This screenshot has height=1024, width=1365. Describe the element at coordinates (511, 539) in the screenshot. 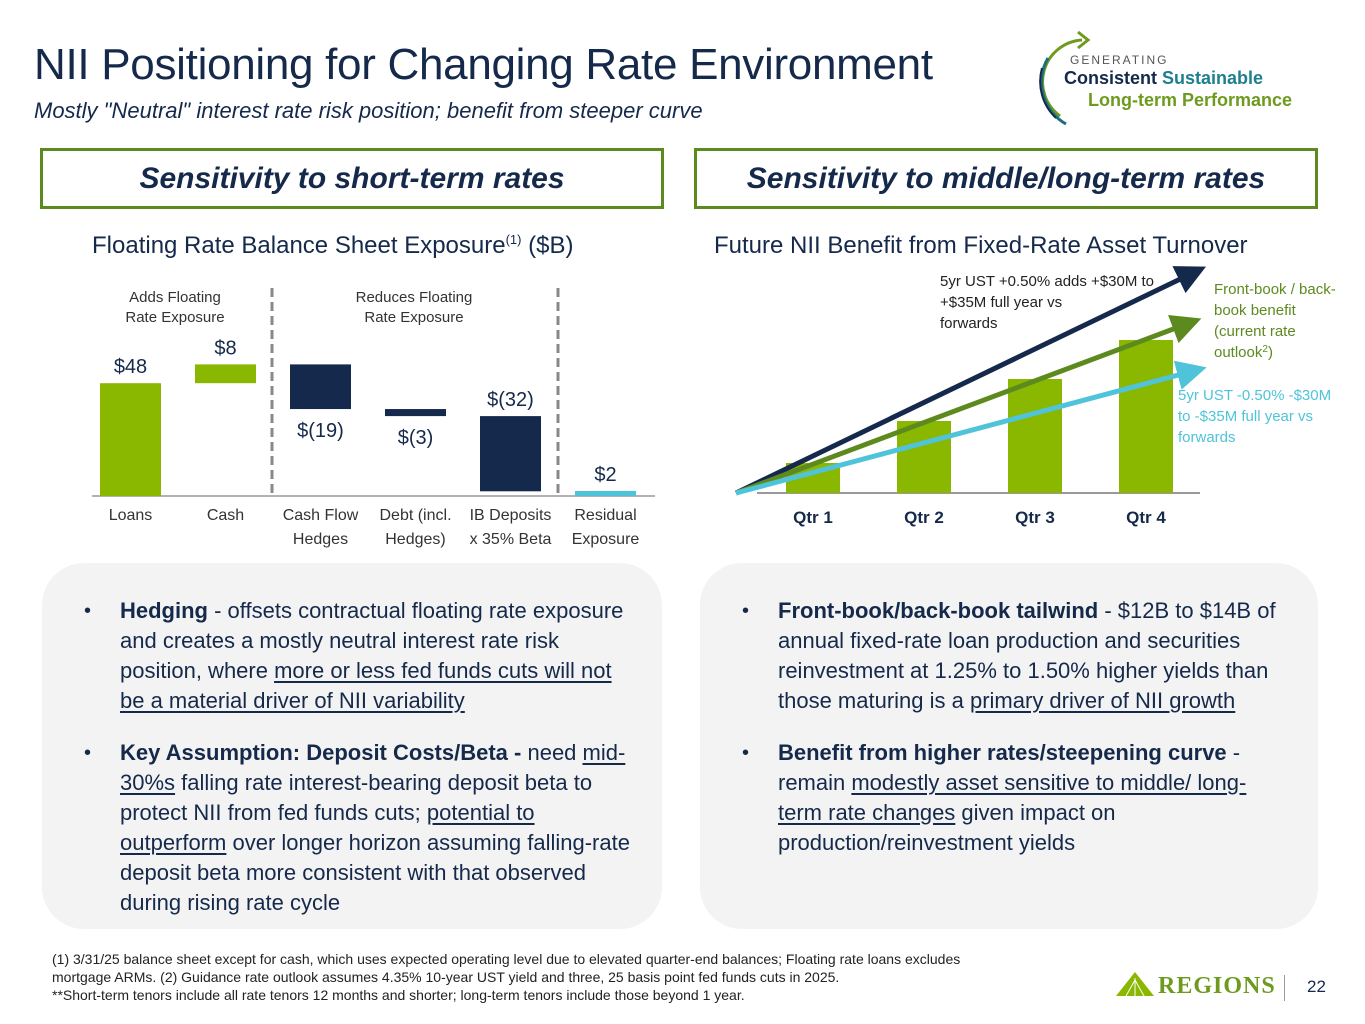

I see `category-label: x 35% Beta` at that location.